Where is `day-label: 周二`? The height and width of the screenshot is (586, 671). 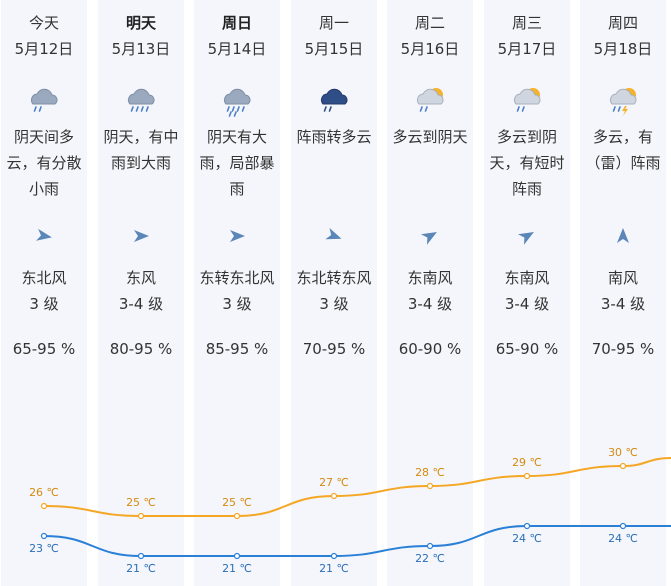
day-label: 周二 is located at coordinates (429, 23).